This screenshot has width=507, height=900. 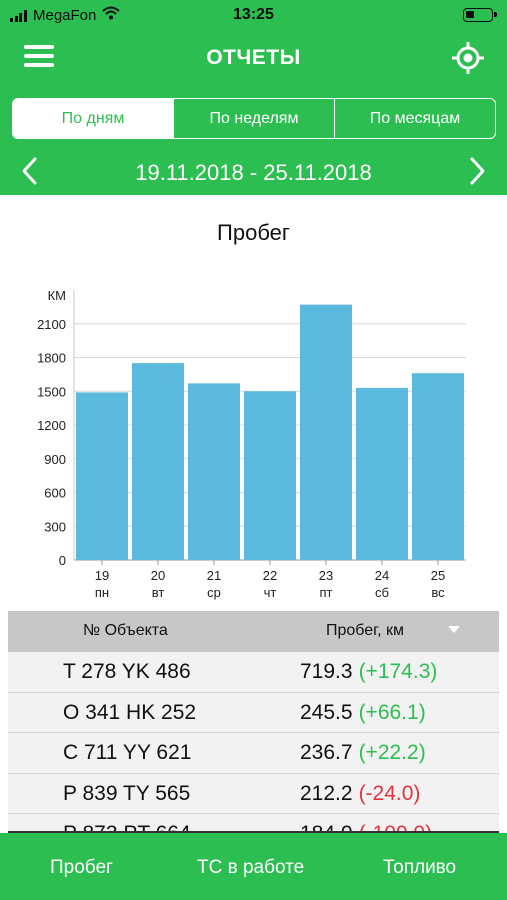 What do you see at coordinates (253, 672) in the screenshot?
I see `table-row: T 278 YK 486 719.3 (+174.3)` at bounding box center [253, 672].